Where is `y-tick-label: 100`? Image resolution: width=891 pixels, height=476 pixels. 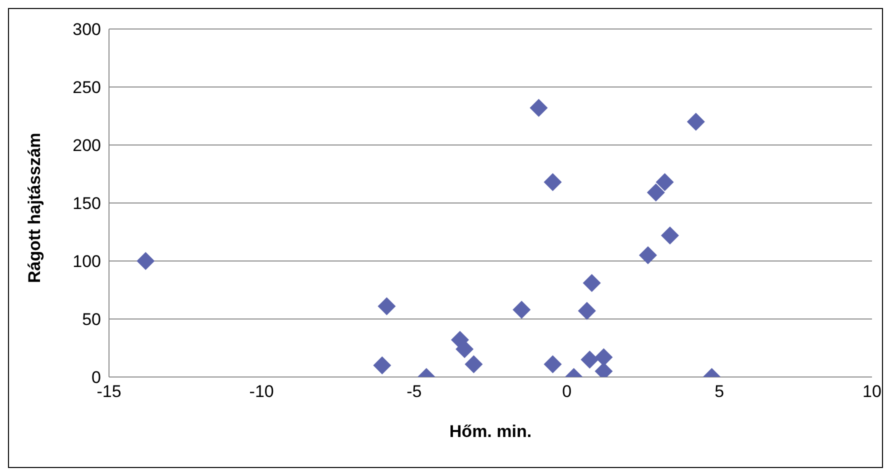 y-tick-label: 100 is located at coordinates (86, 262).